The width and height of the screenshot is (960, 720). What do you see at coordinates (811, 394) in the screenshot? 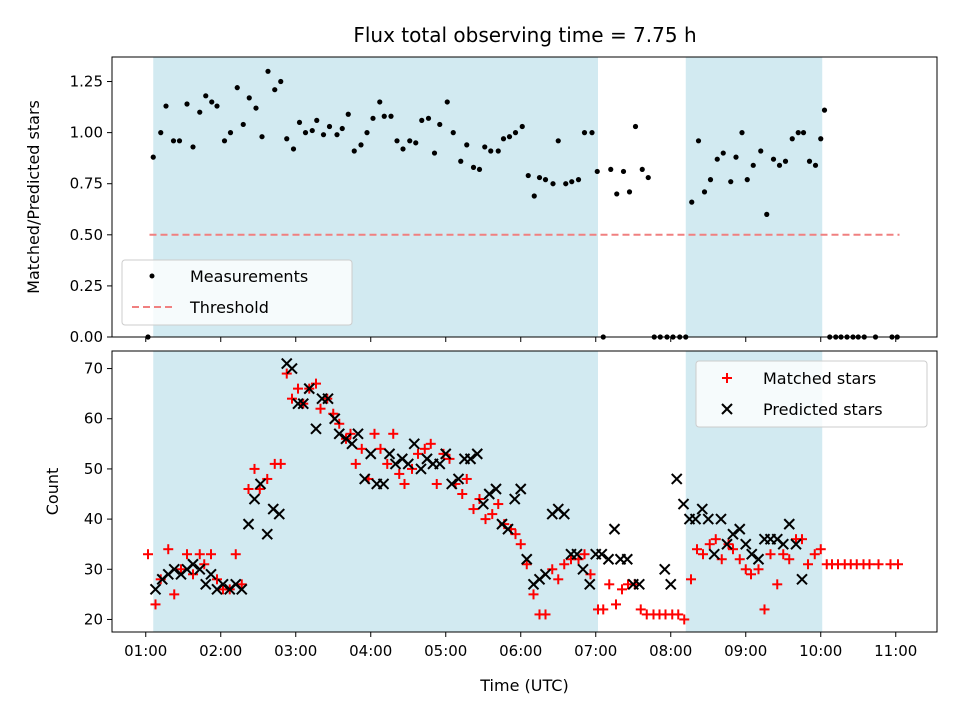
I see `bottom-legend-box` at bounding box center [811, 394].